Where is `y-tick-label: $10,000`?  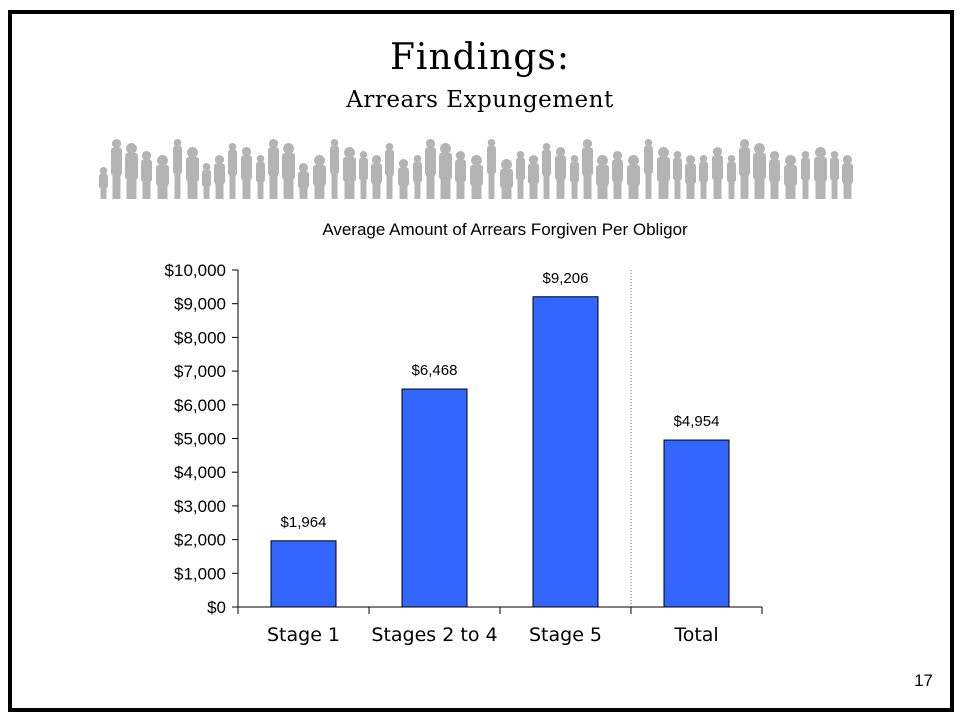 y-tick-label: $10,000 is located at coordinates (195, 270).